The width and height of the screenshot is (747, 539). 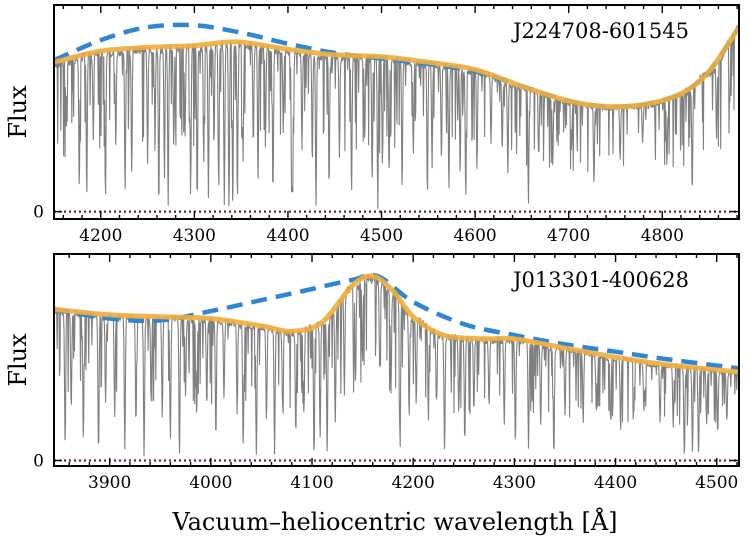 I want to click on model-solid-line, so click(x=396, y=67).